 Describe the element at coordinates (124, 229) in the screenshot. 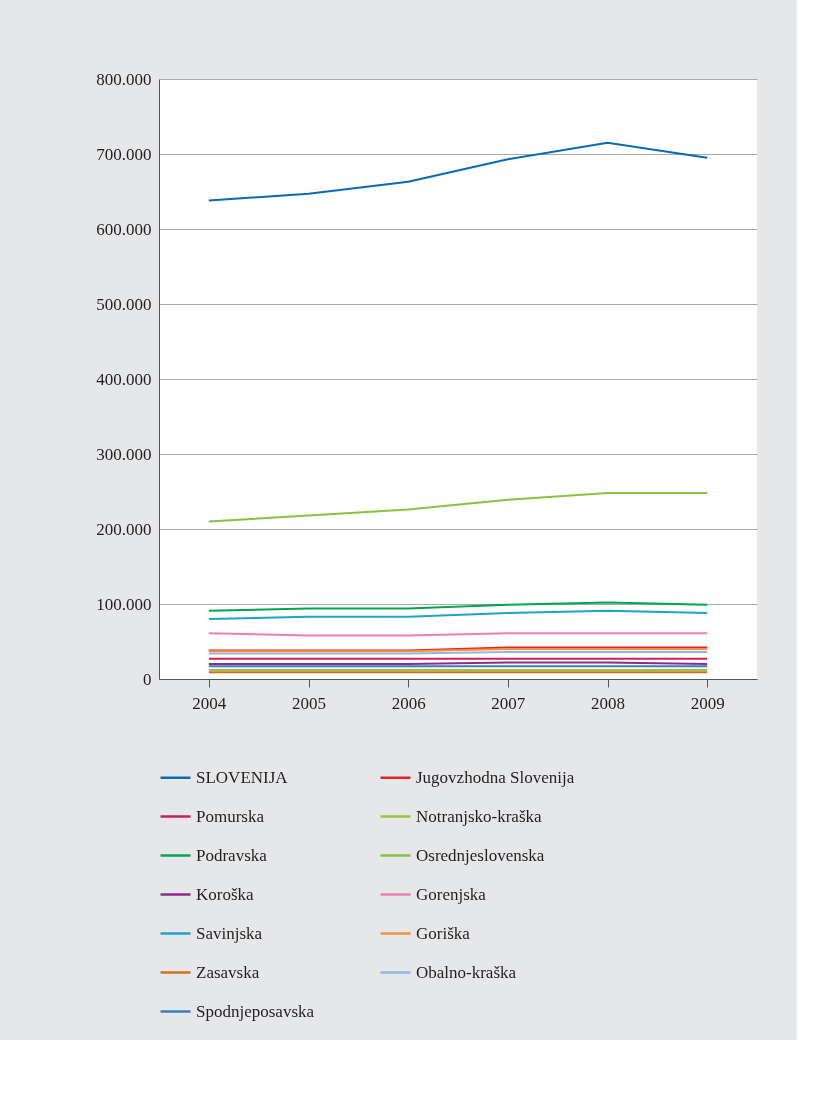

I see `y-tick-label: 600.000` at that location.